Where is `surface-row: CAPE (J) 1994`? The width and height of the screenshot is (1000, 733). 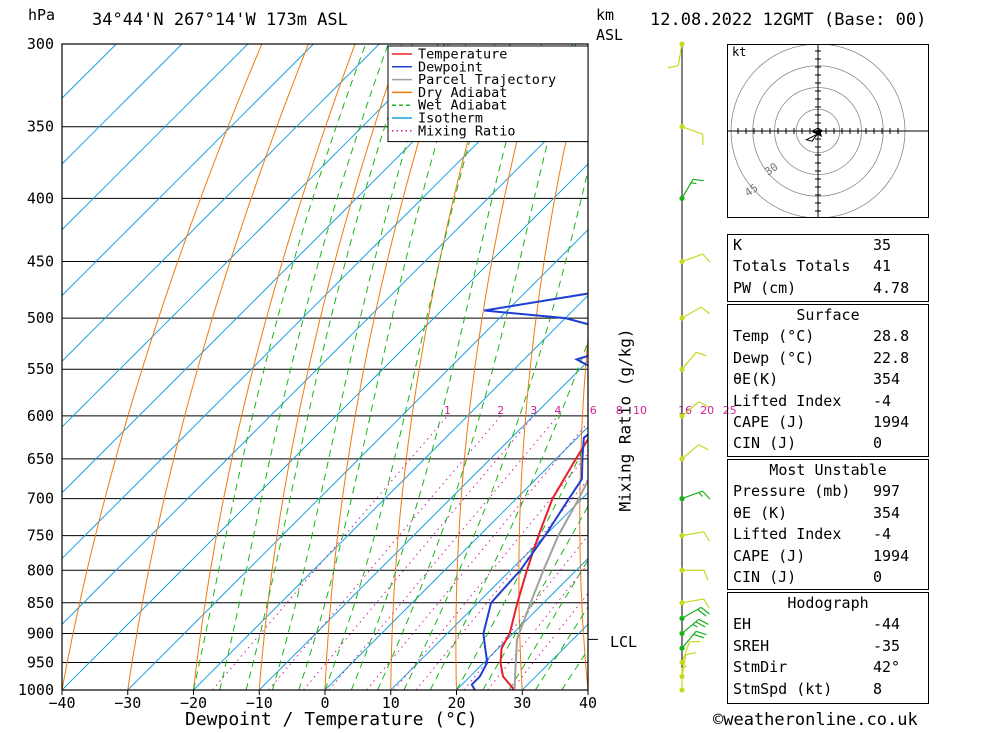 surface-row: CAPE (J) 1994 is located at coordinates (821, 421).